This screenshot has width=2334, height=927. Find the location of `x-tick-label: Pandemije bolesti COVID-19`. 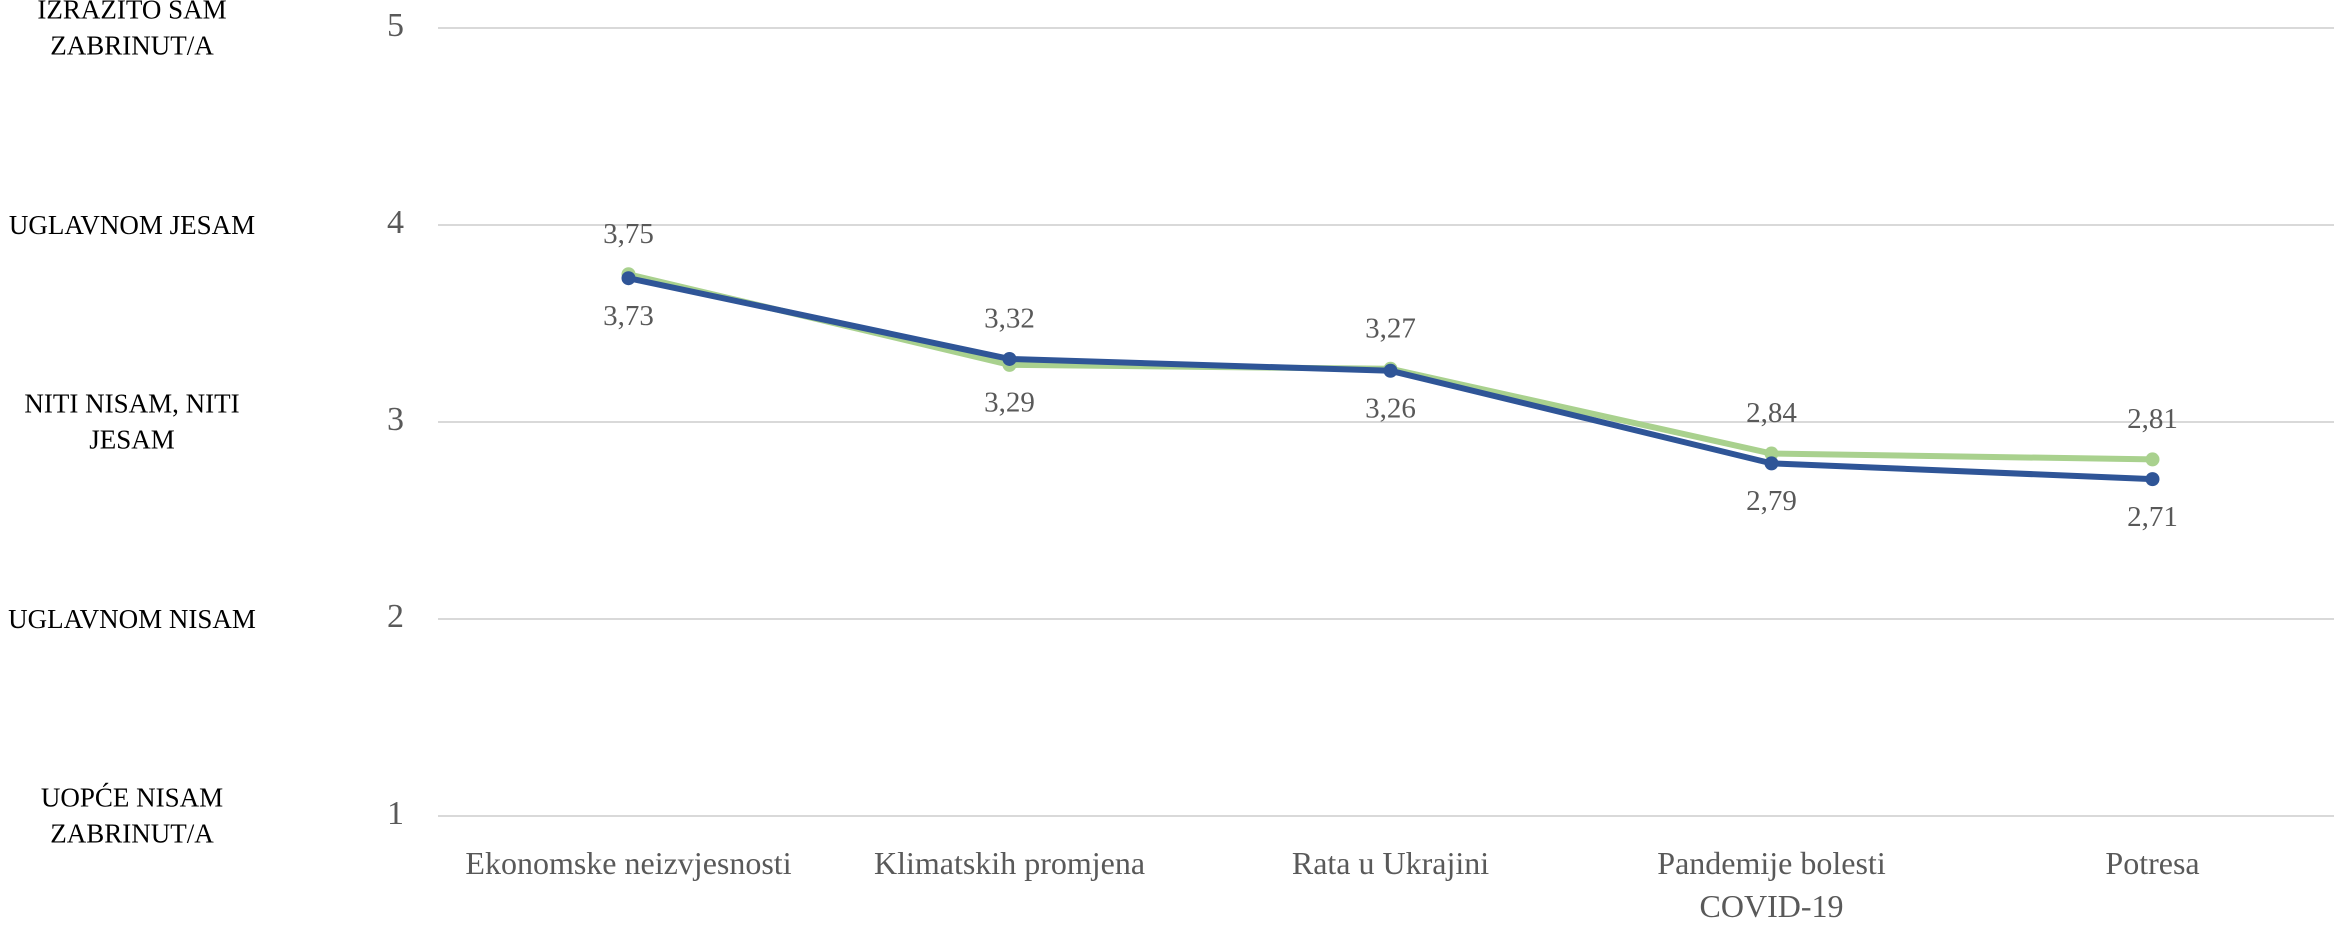

x-tick-label: Pandemije bolesti COVID-19 is located at coordinates (1771, 885).